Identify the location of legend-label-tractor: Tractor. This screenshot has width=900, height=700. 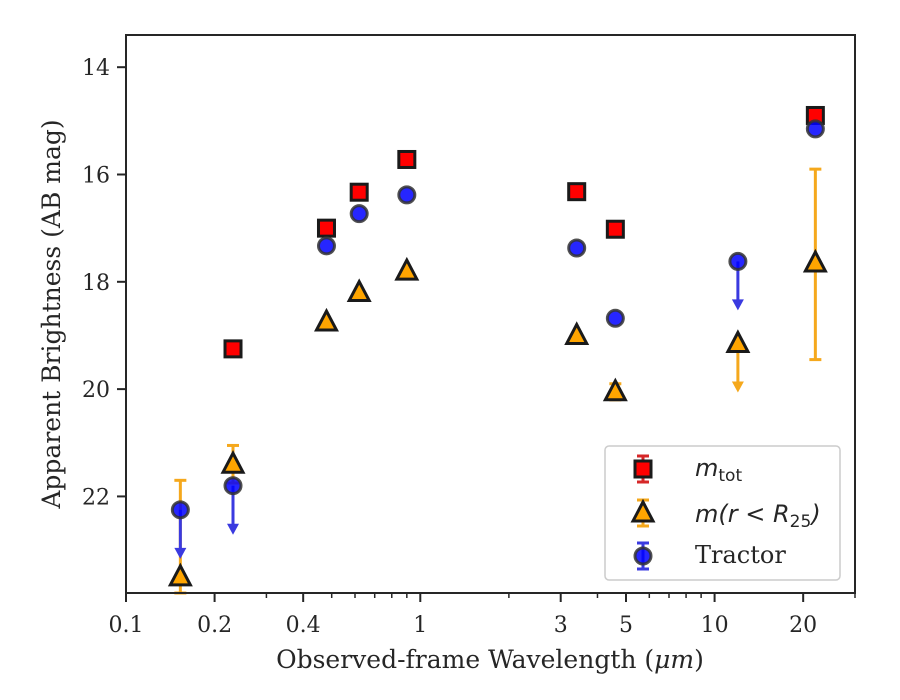
(740, 555).